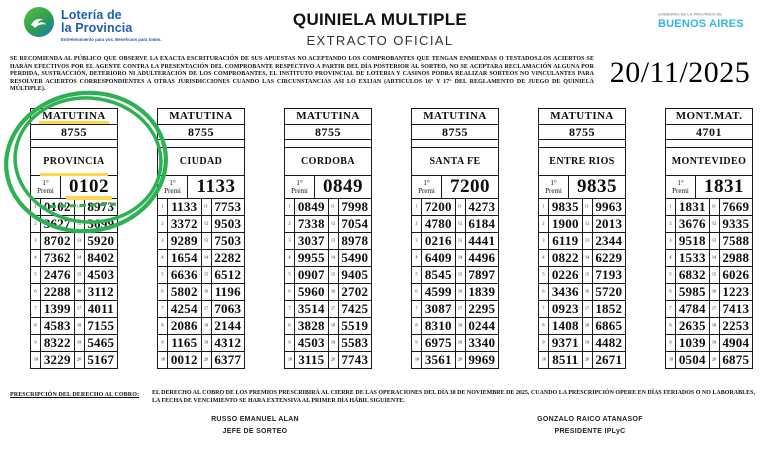  What do you see at coordinates (185, 241) in the screenshot?
I see `result-number: 9289` at bounding box center [185, 241].